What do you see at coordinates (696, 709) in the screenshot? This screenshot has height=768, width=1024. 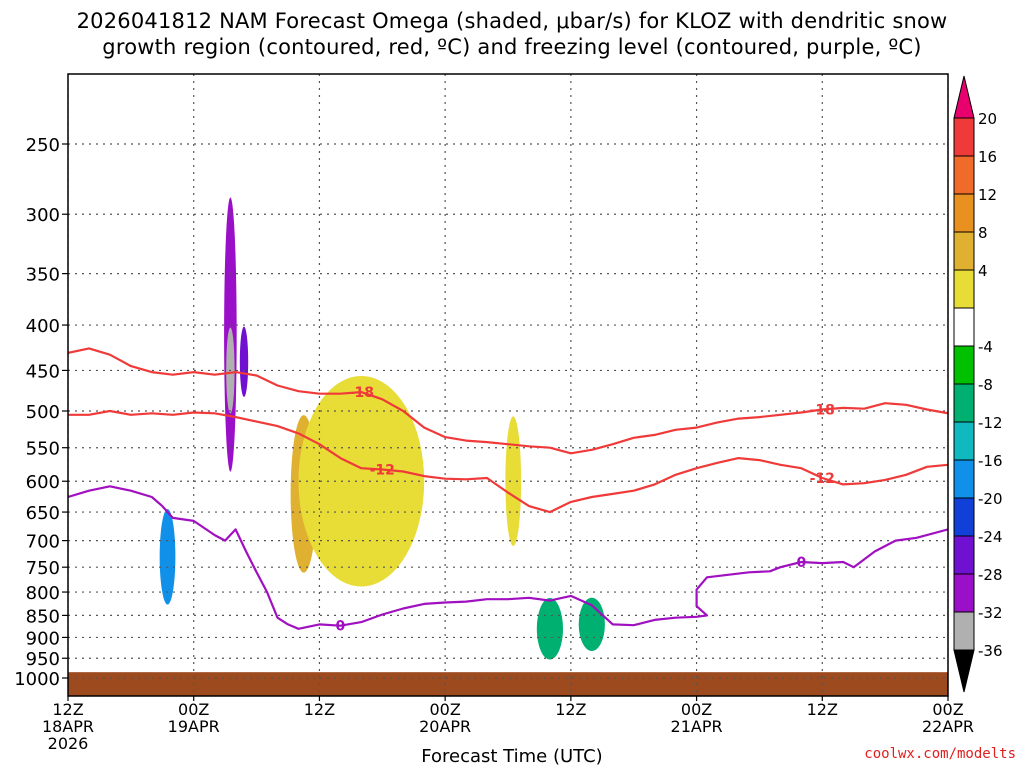 I see `x-tick-label-5-0: 00Z` at bounding box center [696, 709].